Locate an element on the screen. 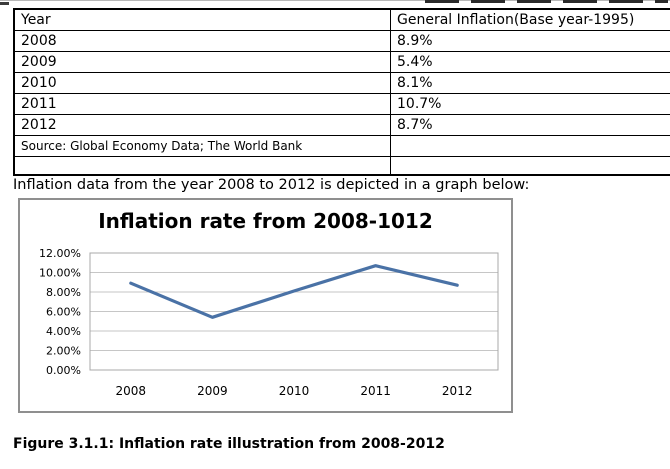  y-tick-label: 0.00% is located at coordinates (63, 370).